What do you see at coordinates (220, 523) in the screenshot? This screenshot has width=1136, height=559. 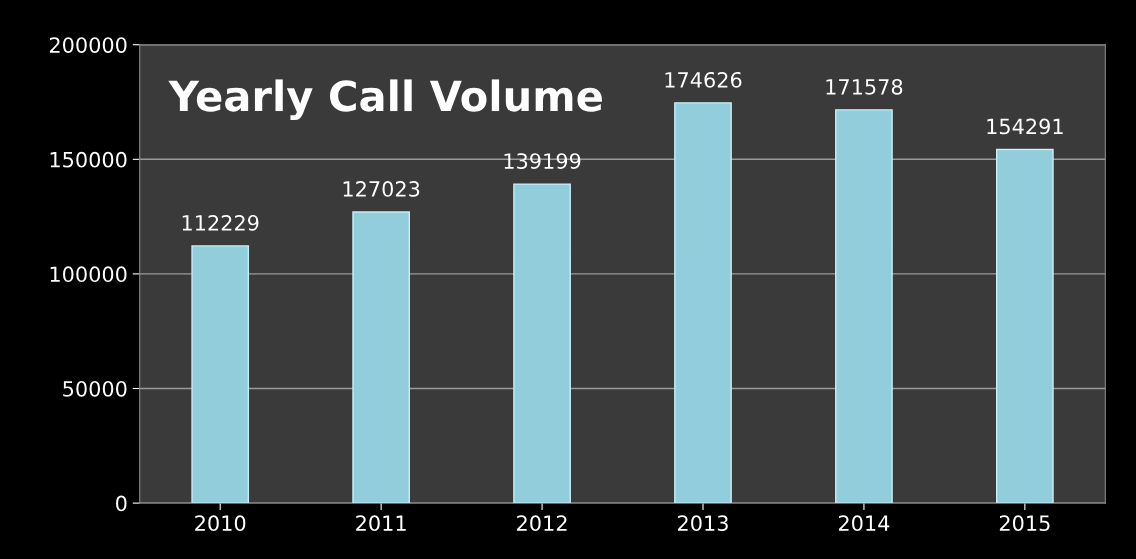 I see `x-tick-label: 2010` at bounding box center [220, 523].